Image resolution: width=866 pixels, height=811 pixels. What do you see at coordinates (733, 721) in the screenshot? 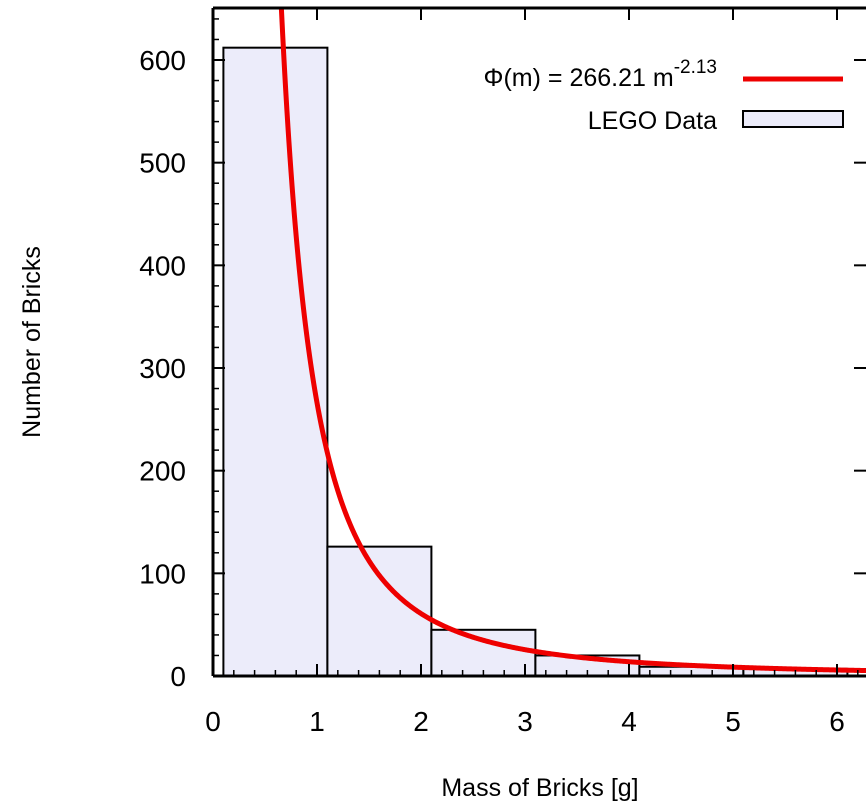
I see `x-tick-label-5: 5` at bounding box center [733, 721].